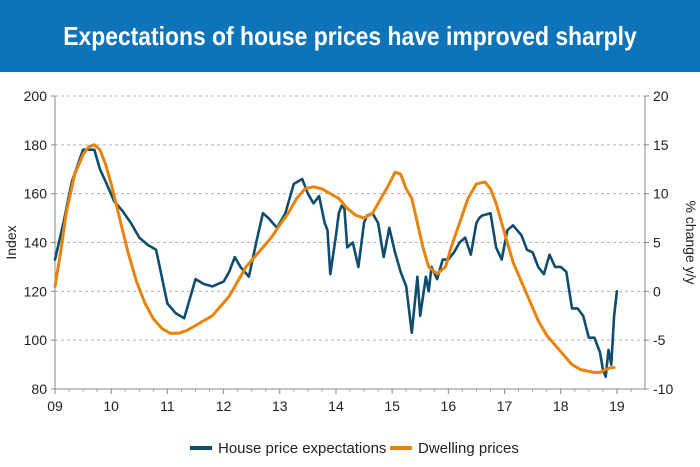 This screenshot has height=467, width=700. What do you see at coordinates (36, 243) in the screenshot?
I see `y-tick-label-left: 140` at bounding box center [36, 243].